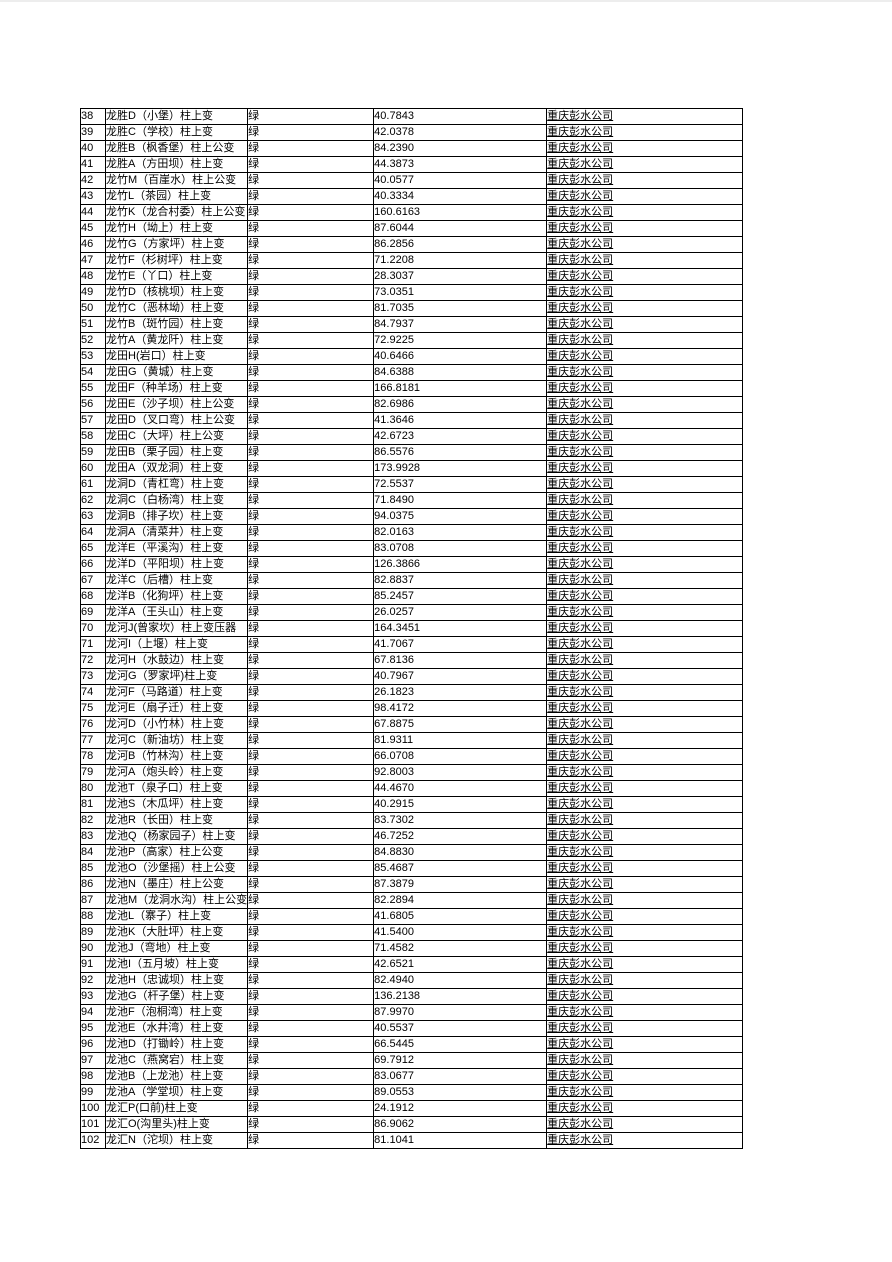  Describe the element at coordinates (176, 916) in the screenshot. I see `cell-transformer-name: 龙池L（寨子）柱上变` at that location.